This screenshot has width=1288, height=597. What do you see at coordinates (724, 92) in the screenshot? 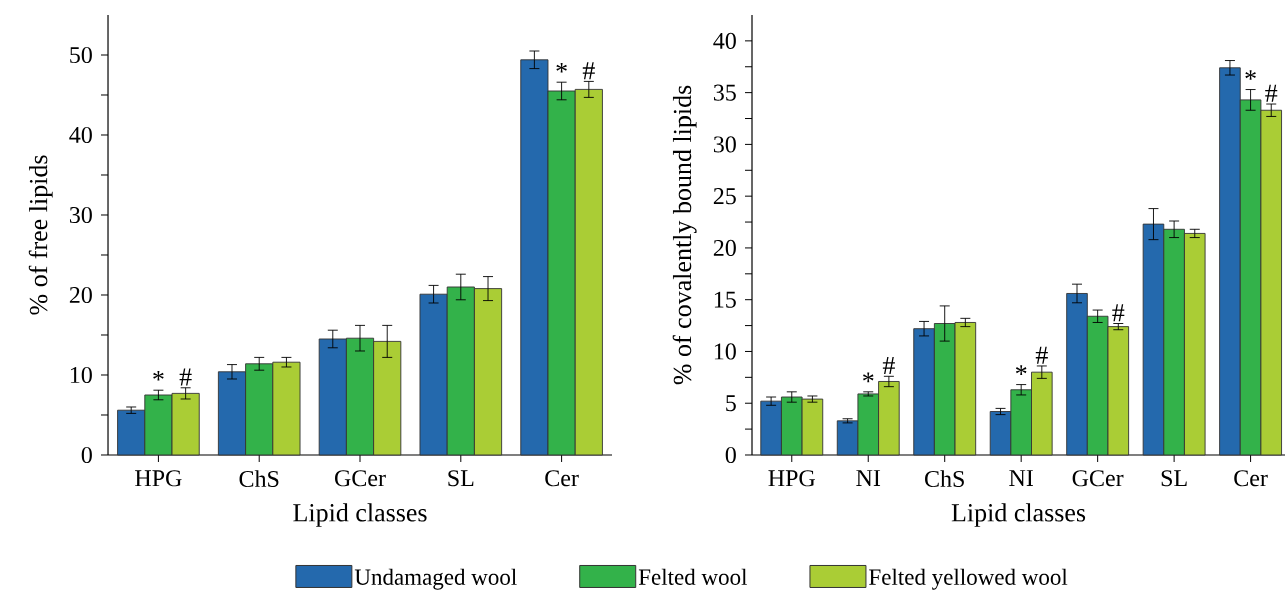
I see `y-tick-label: 35` at bounding box center [724, 92].